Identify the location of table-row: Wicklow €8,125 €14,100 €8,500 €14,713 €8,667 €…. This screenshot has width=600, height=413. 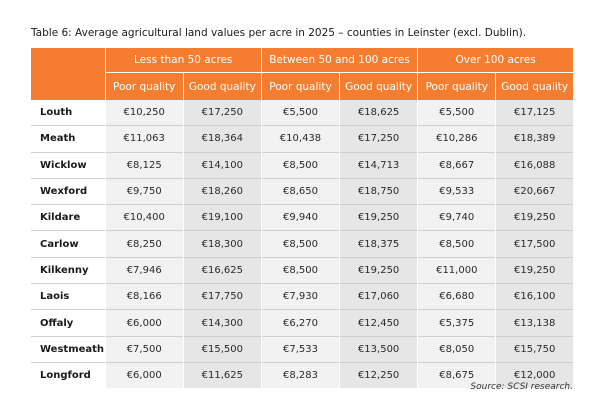
(302, 165).